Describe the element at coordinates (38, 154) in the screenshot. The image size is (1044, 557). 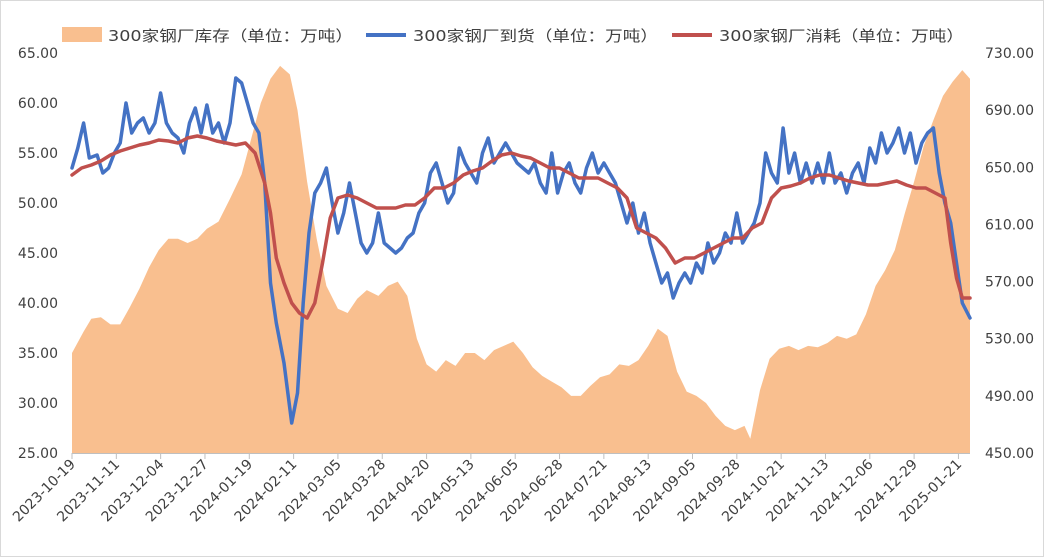
I see `left-y-tick-label: 55.00` at that location.